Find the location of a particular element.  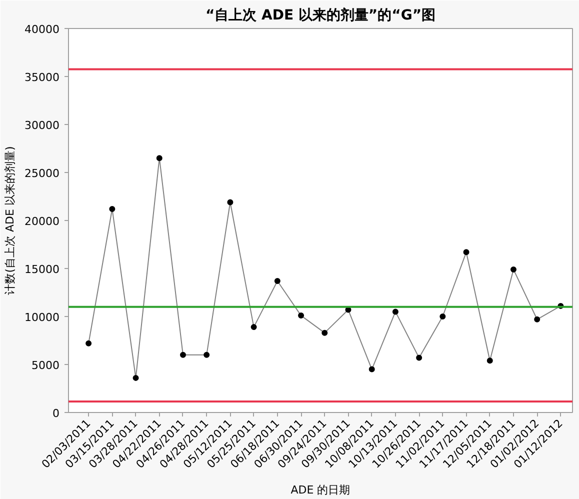

y-tick-label: 40000 is located at coordinates (42, 29).